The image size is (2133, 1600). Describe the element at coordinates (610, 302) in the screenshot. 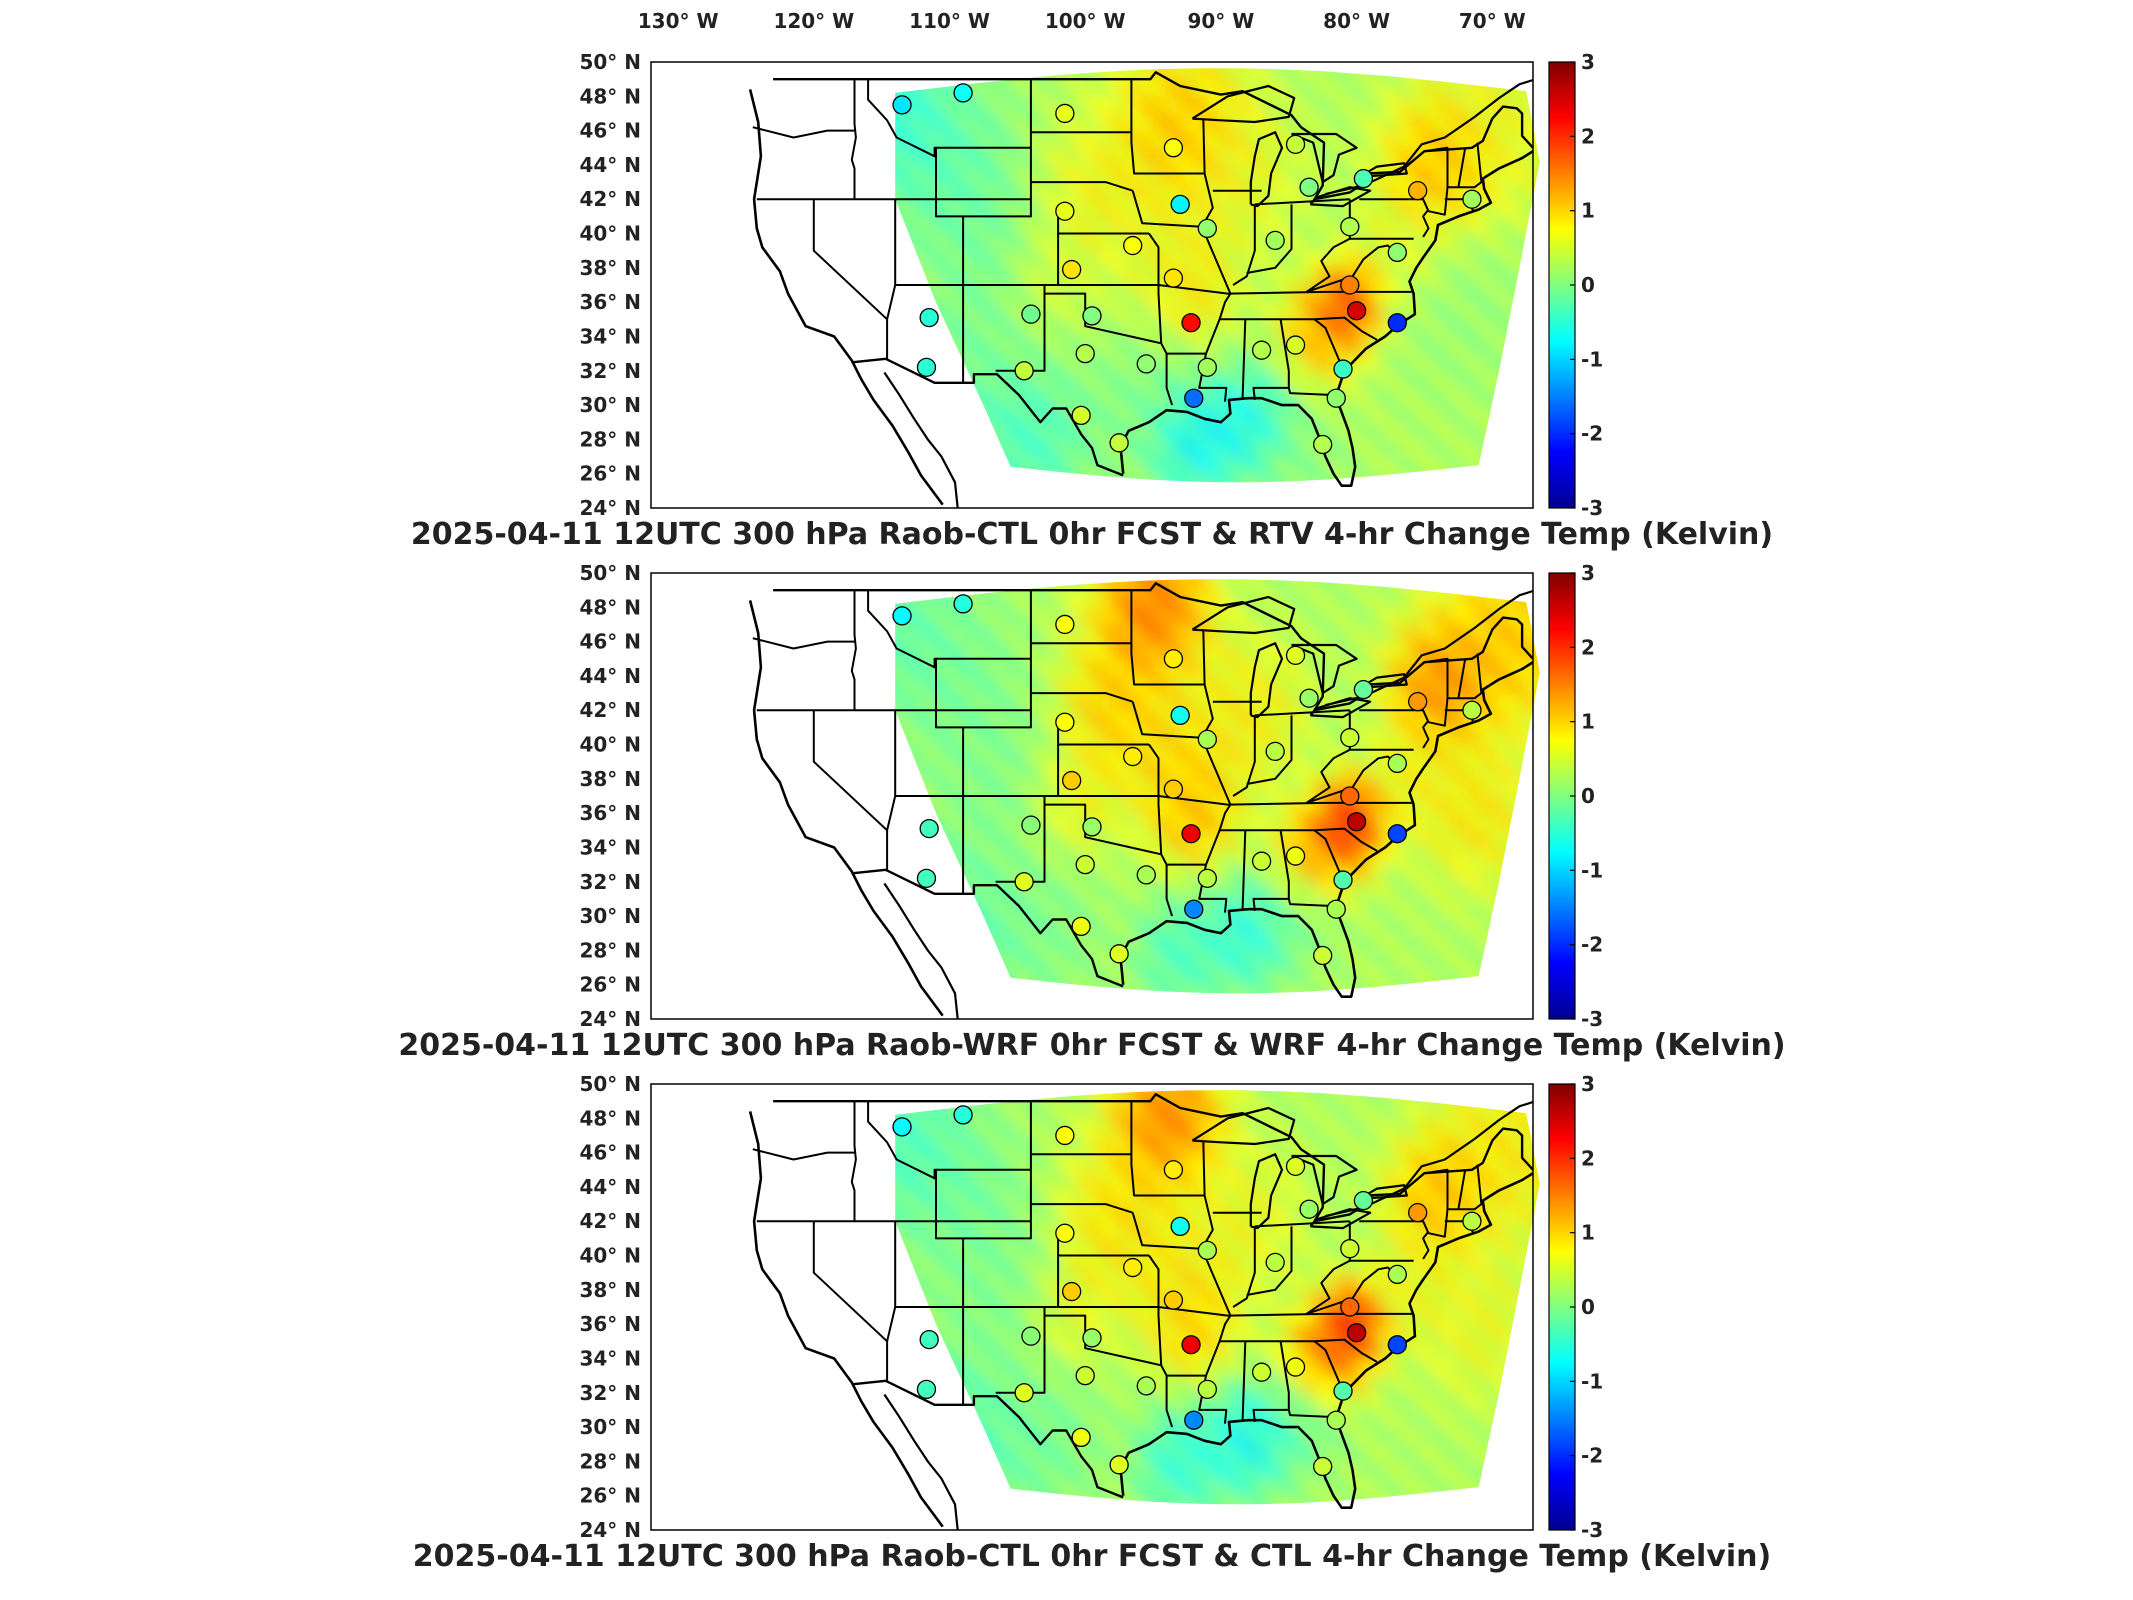

I see `latitude-tick-label: 36° N` at that location.